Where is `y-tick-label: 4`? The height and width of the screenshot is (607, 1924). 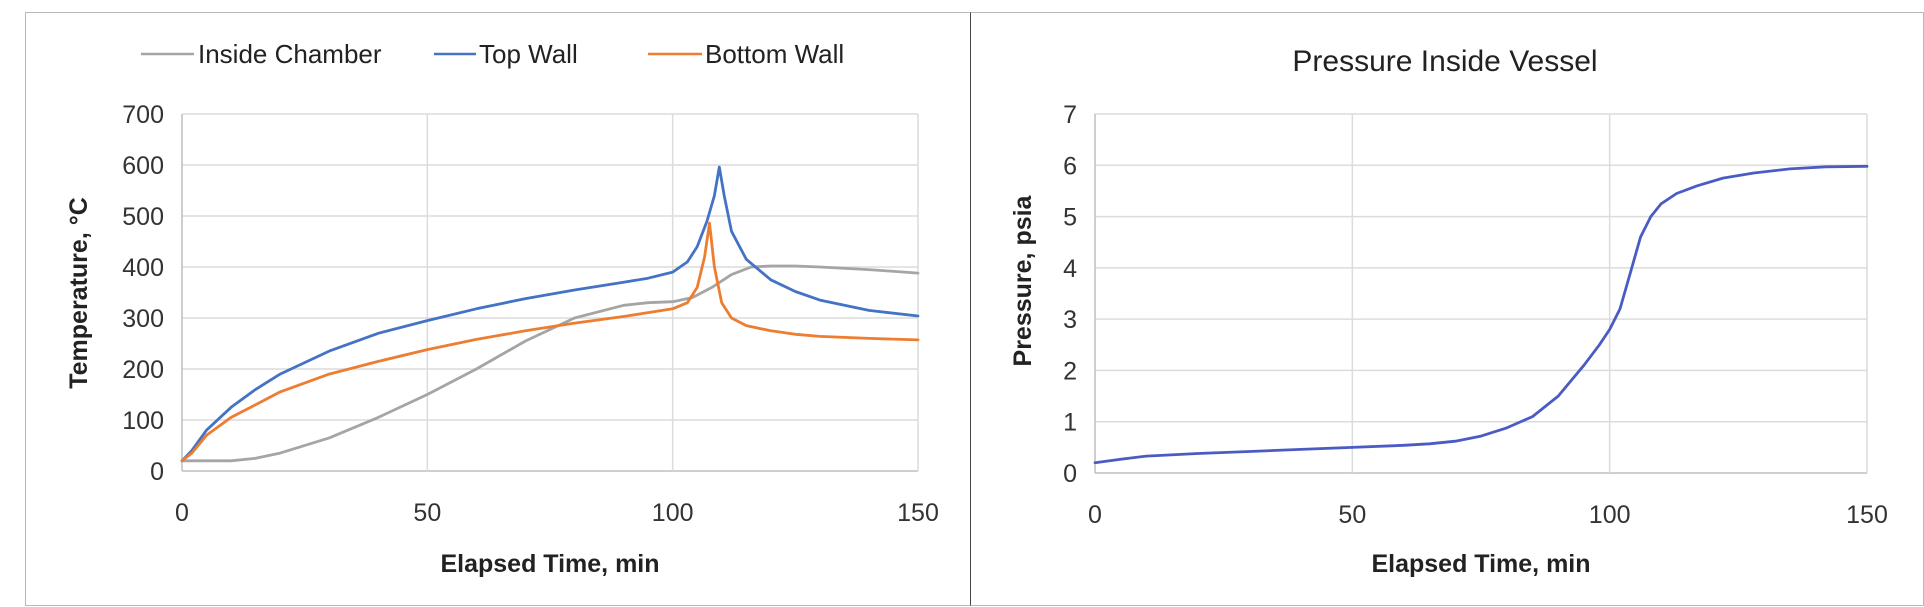
y-tick-label: 4 is located at coordinates (1070, 269).